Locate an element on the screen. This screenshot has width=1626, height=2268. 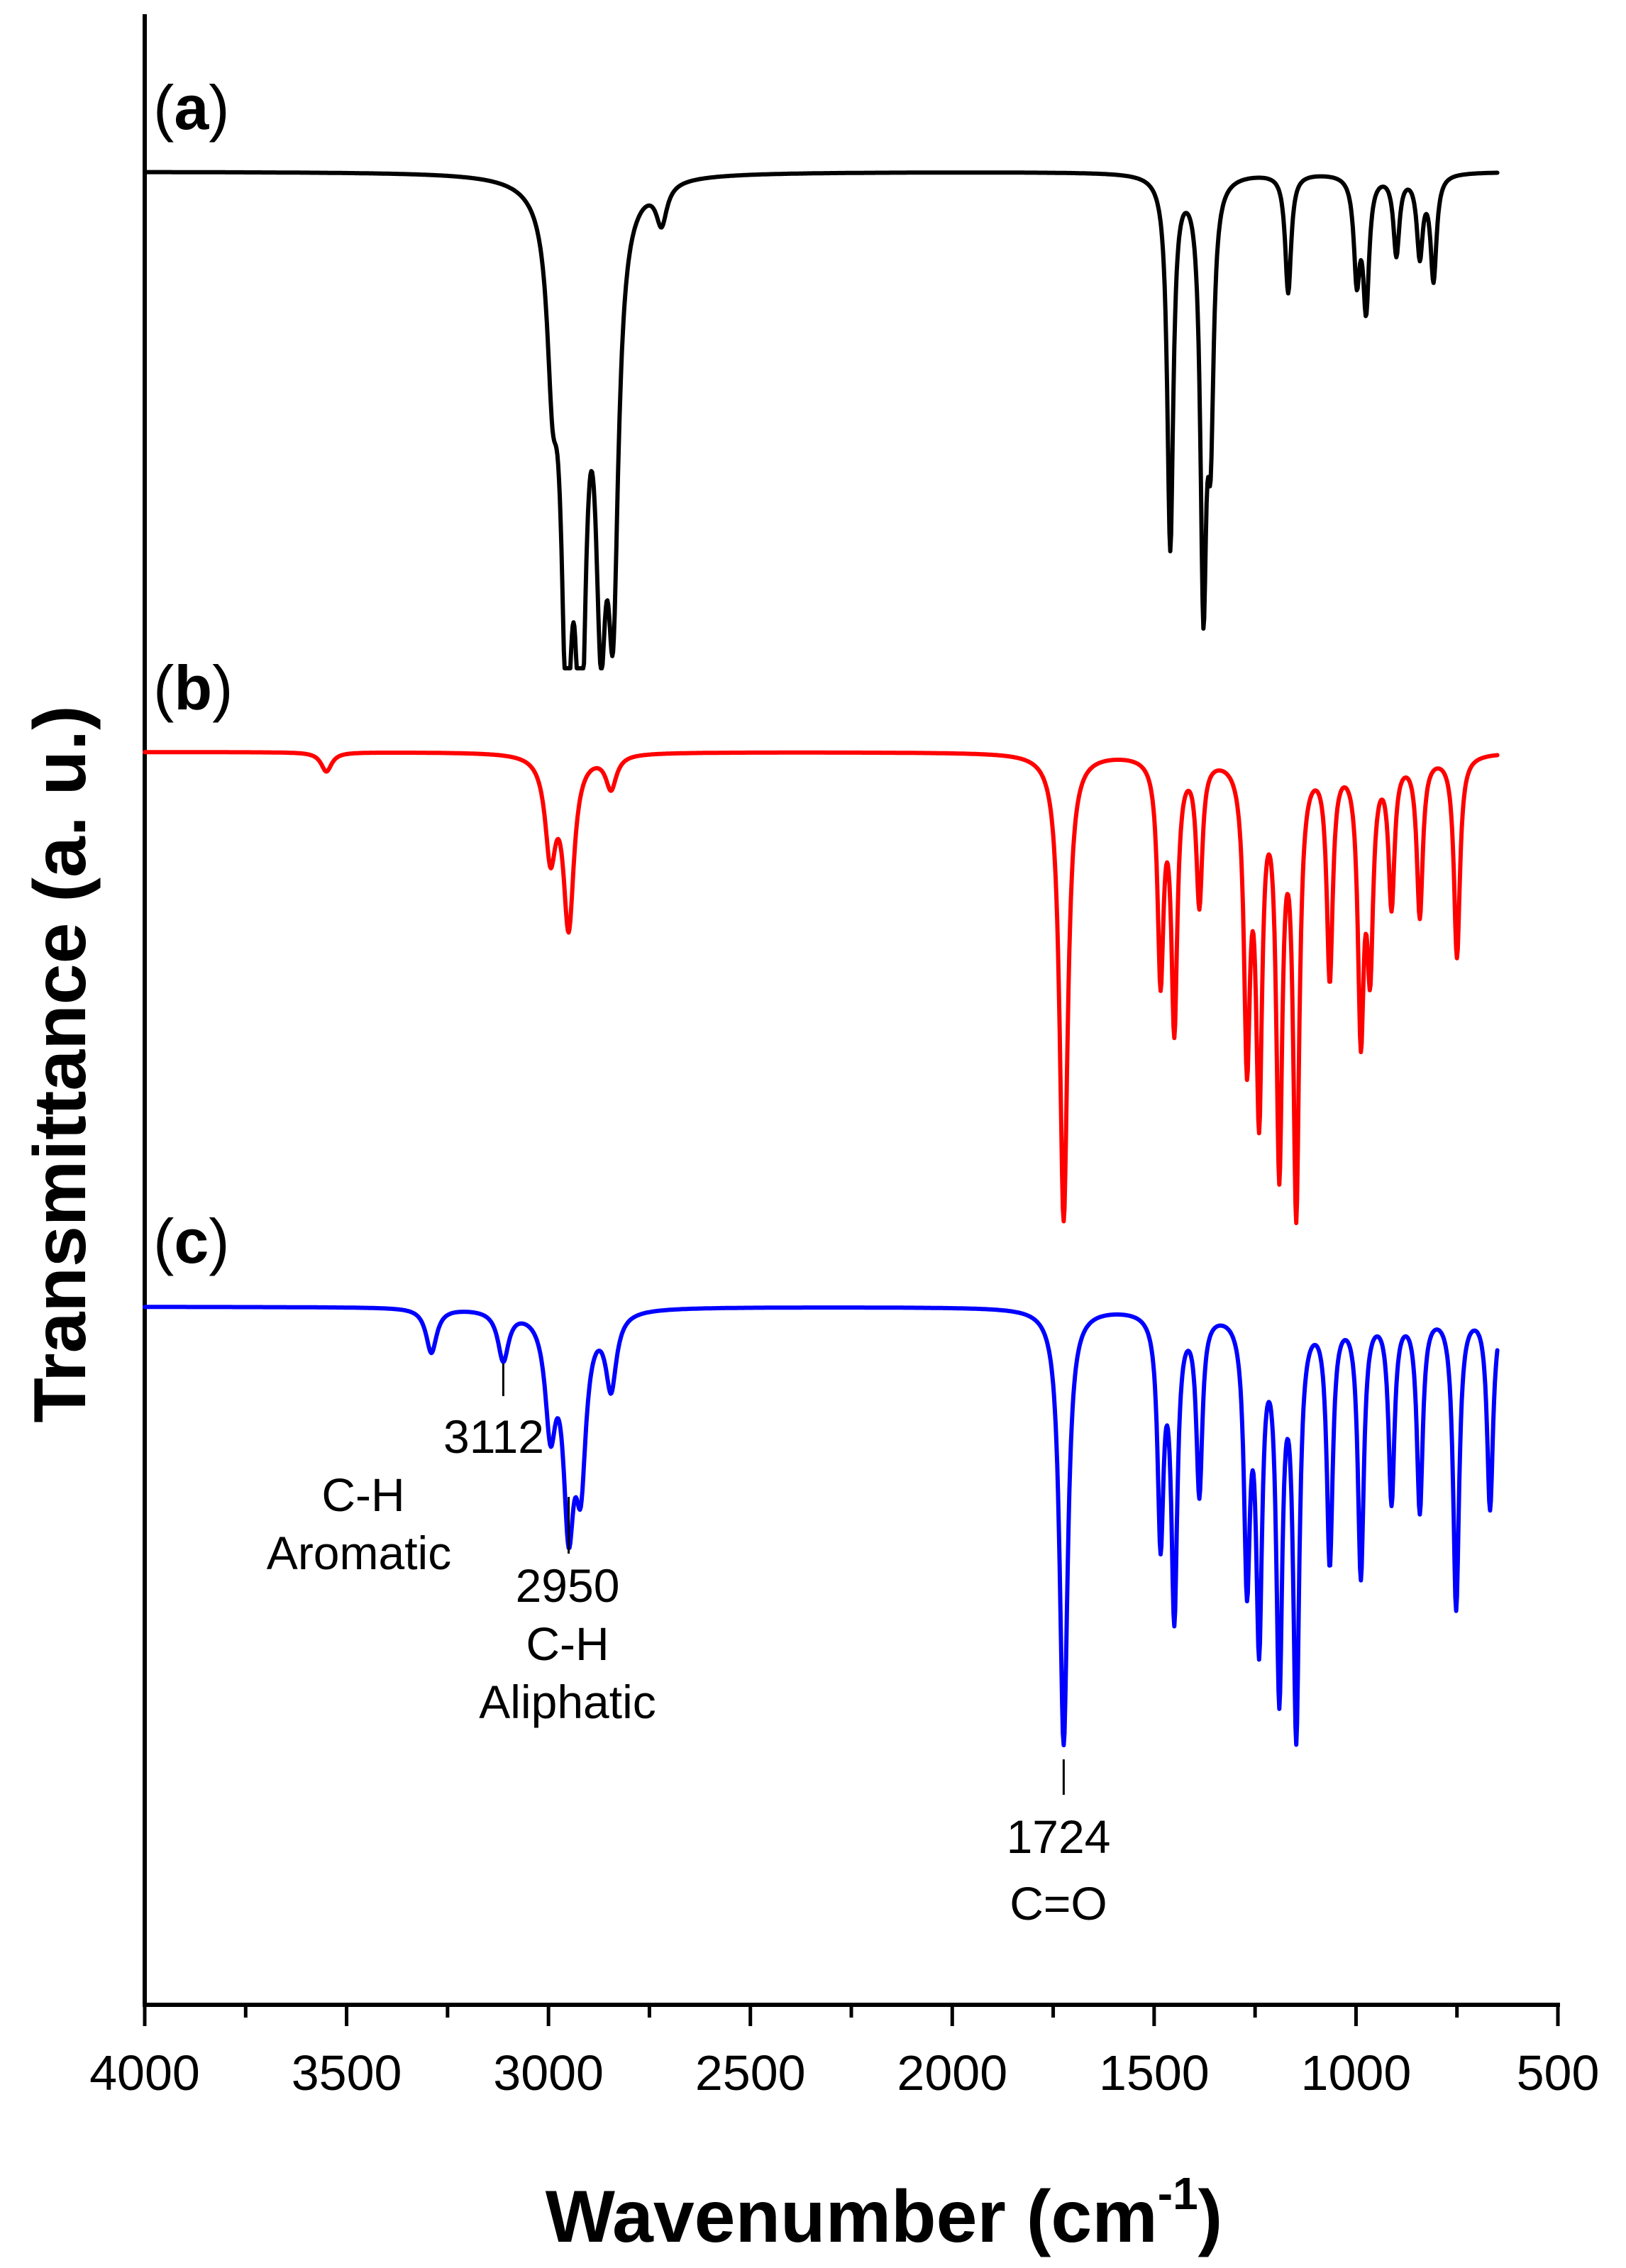
panel-label-b: (b) is located at coordinates (193, 688).